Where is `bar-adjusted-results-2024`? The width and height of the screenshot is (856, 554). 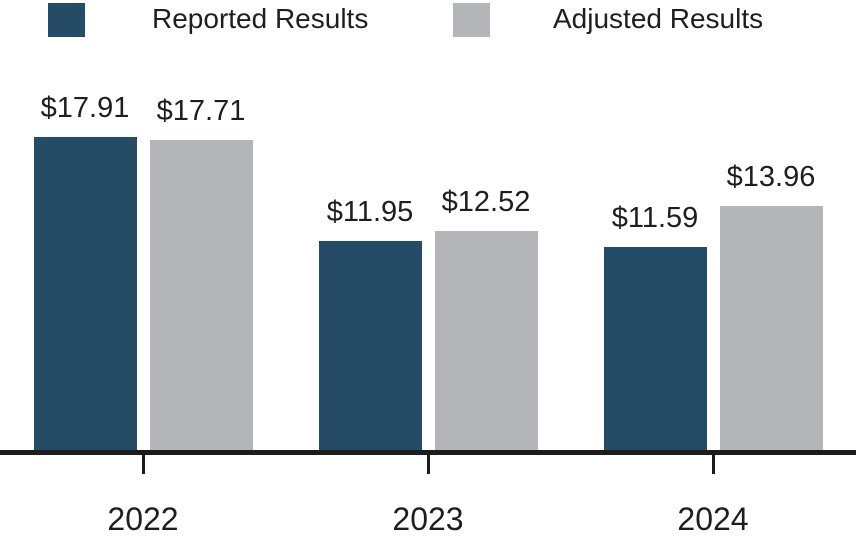
bar-adjusted-results-2024 is located at coordinates (771, 328).